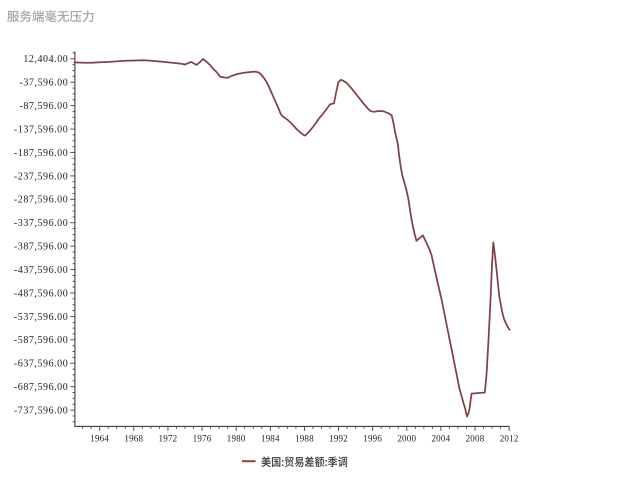 This screenshot has height=481, width=619. I want to click on svg-text: 1964, so click(99, 439).